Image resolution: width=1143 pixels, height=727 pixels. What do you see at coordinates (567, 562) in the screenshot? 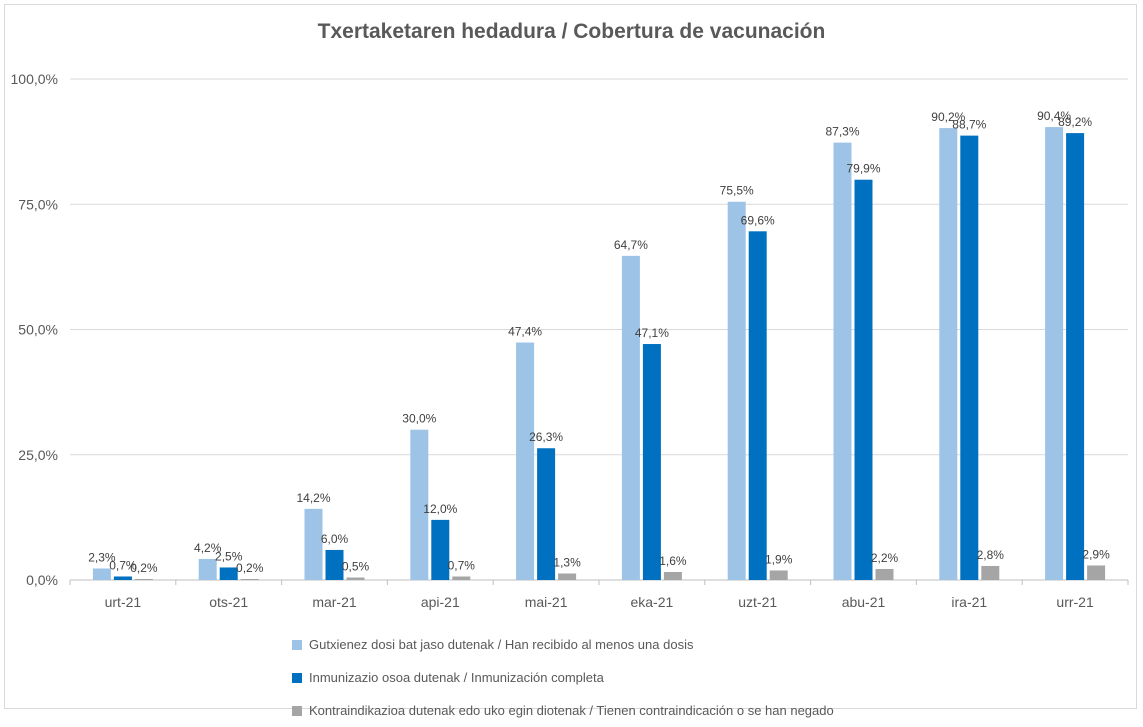
I see `data-label: 1,3%` at bounding box center [567, 562].